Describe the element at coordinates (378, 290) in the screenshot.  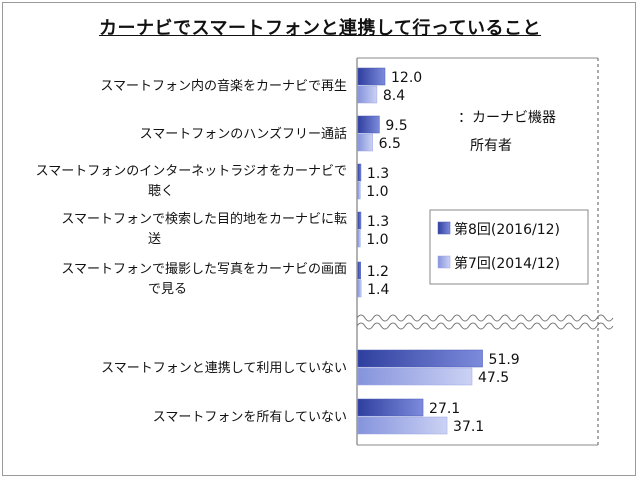
I see `data-label: 1.4` at that location.